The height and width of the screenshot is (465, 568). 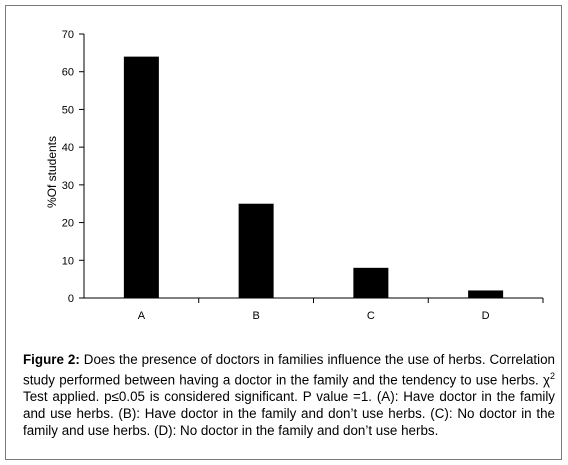 I want to click on y-tick-label: 30, so click(x=68, y=186).